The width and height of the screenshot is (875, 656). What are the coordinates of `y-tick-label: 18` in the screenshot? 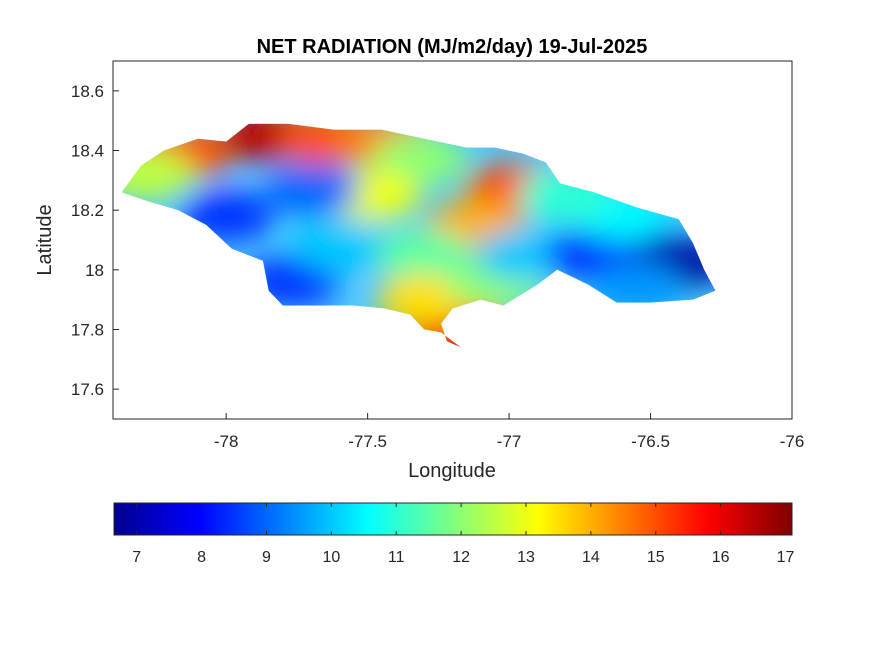 It's located at (94, 270).